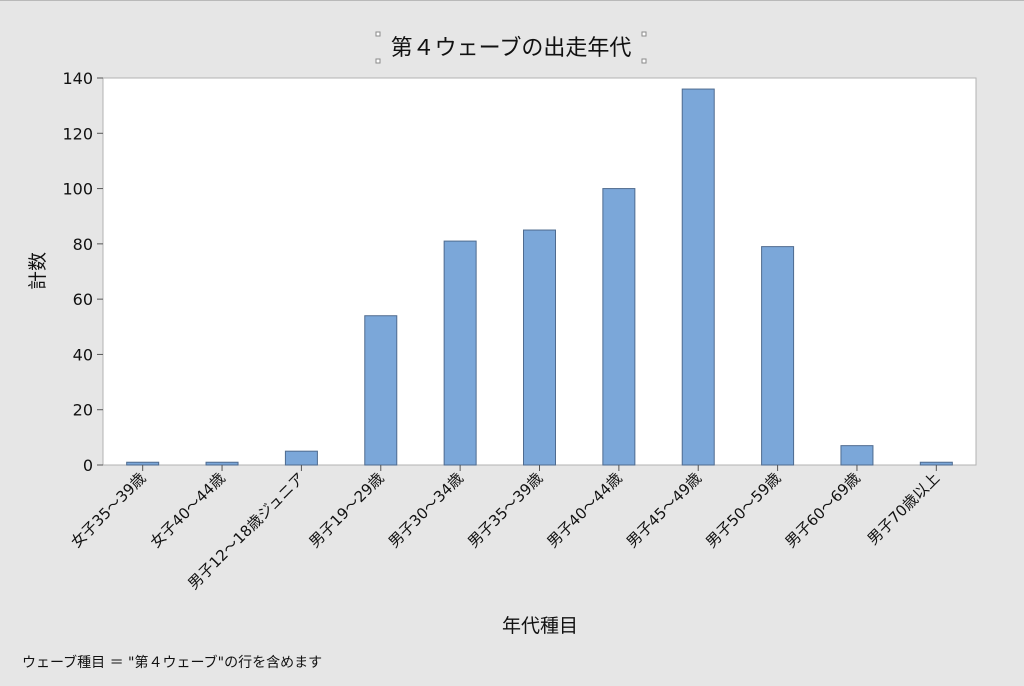  What do you see at coordinates (644, 34) in the screenshot?
I see `title-handle-tr` at bounding box center [644, 34].